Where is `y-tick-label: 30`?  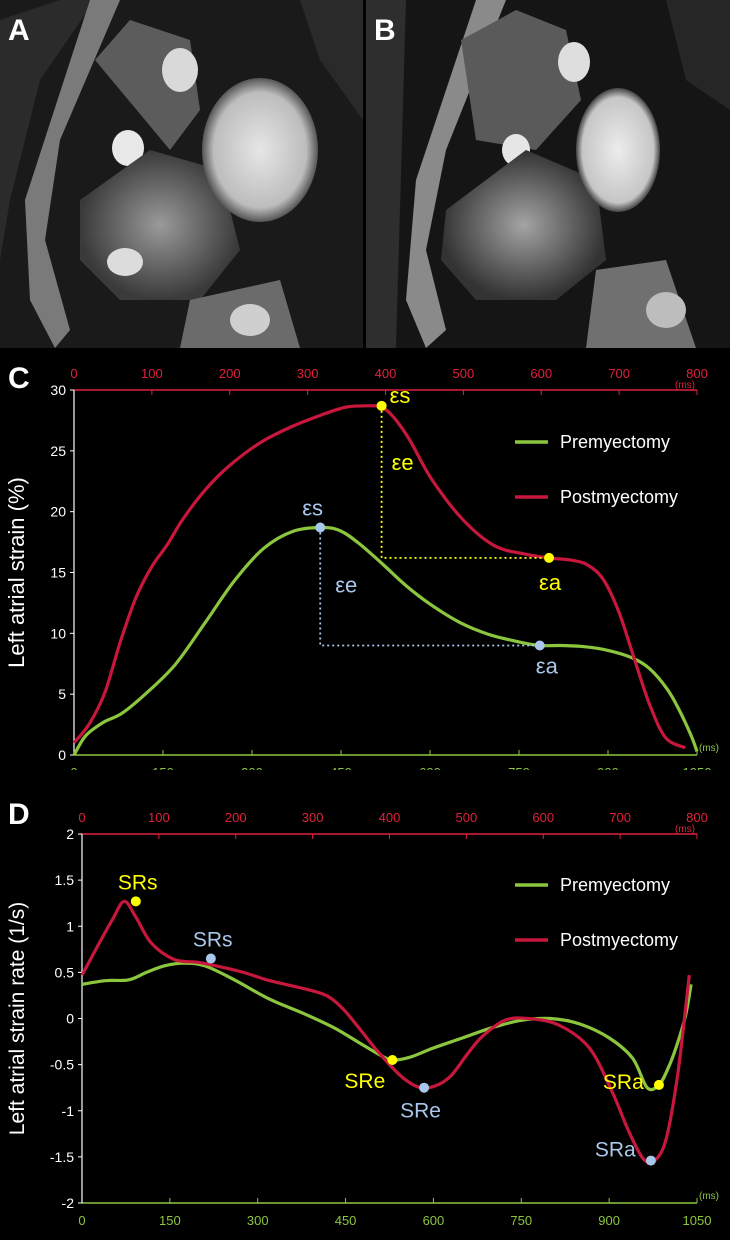 y-tick-label: 30 is located at coordinates (58, 390).